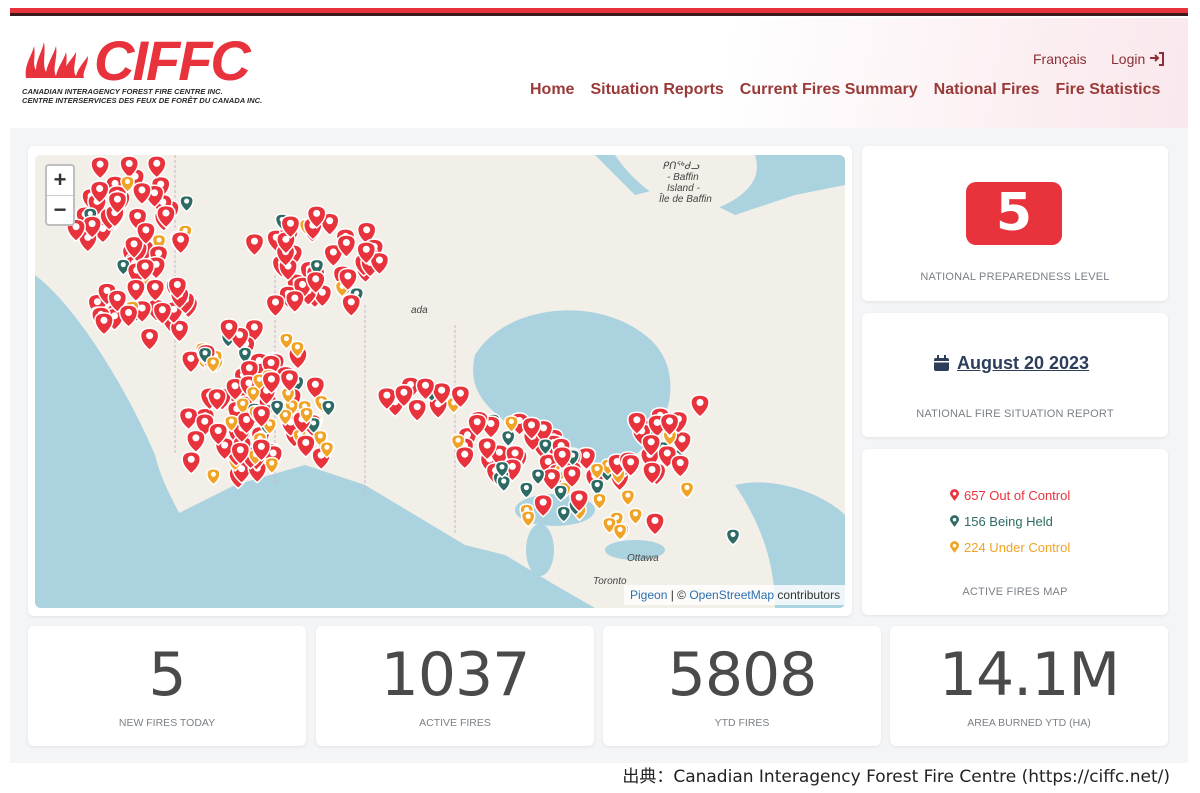 This screenshot has width=1200, height=793. What do you see at coordinates (60, 209) in the screenshot?
I see `zoom-out-button: −` at bounding box center [60, 209].